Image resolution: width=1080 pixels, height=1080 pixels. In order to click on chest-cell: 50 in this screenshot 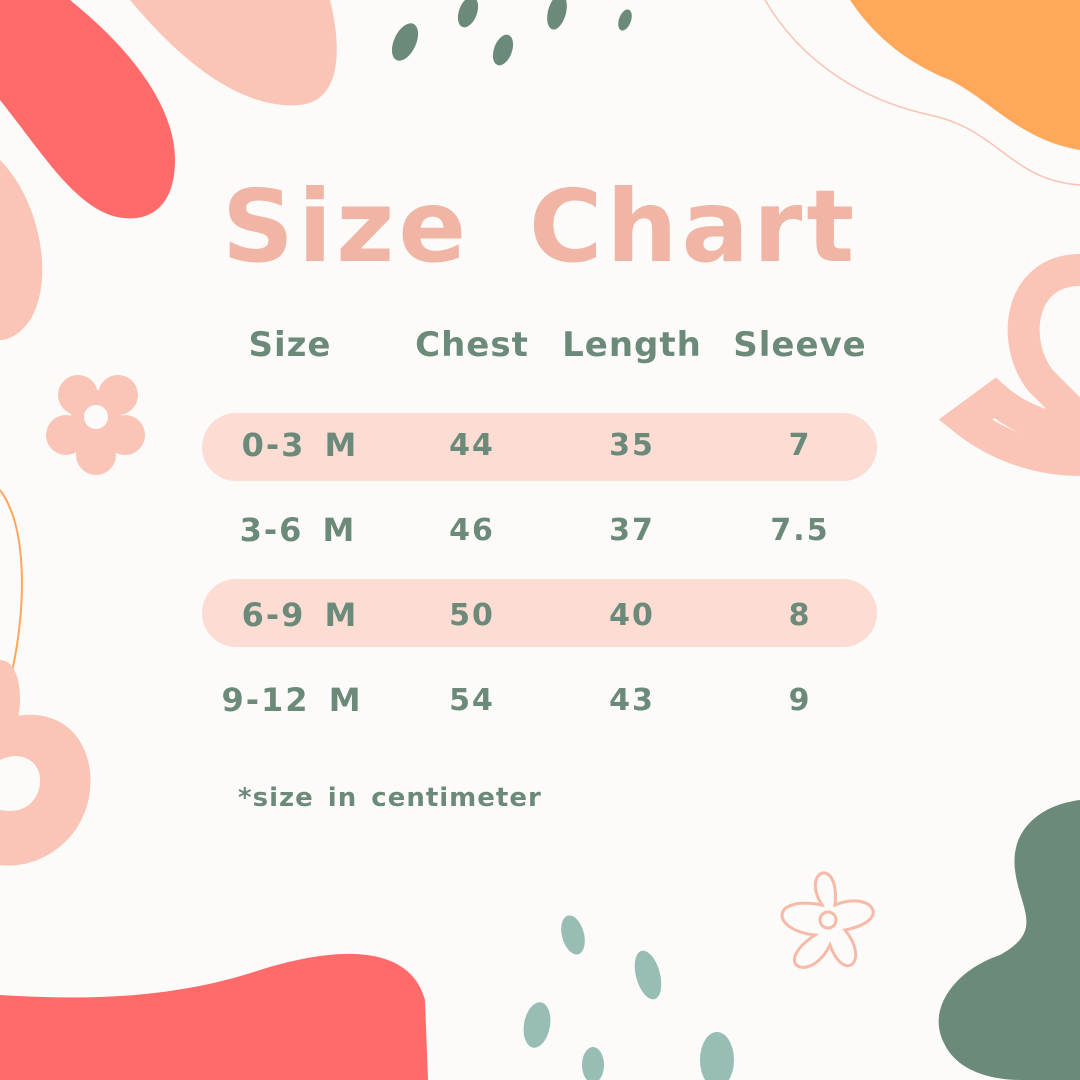, I will do `click(472, 615)`.